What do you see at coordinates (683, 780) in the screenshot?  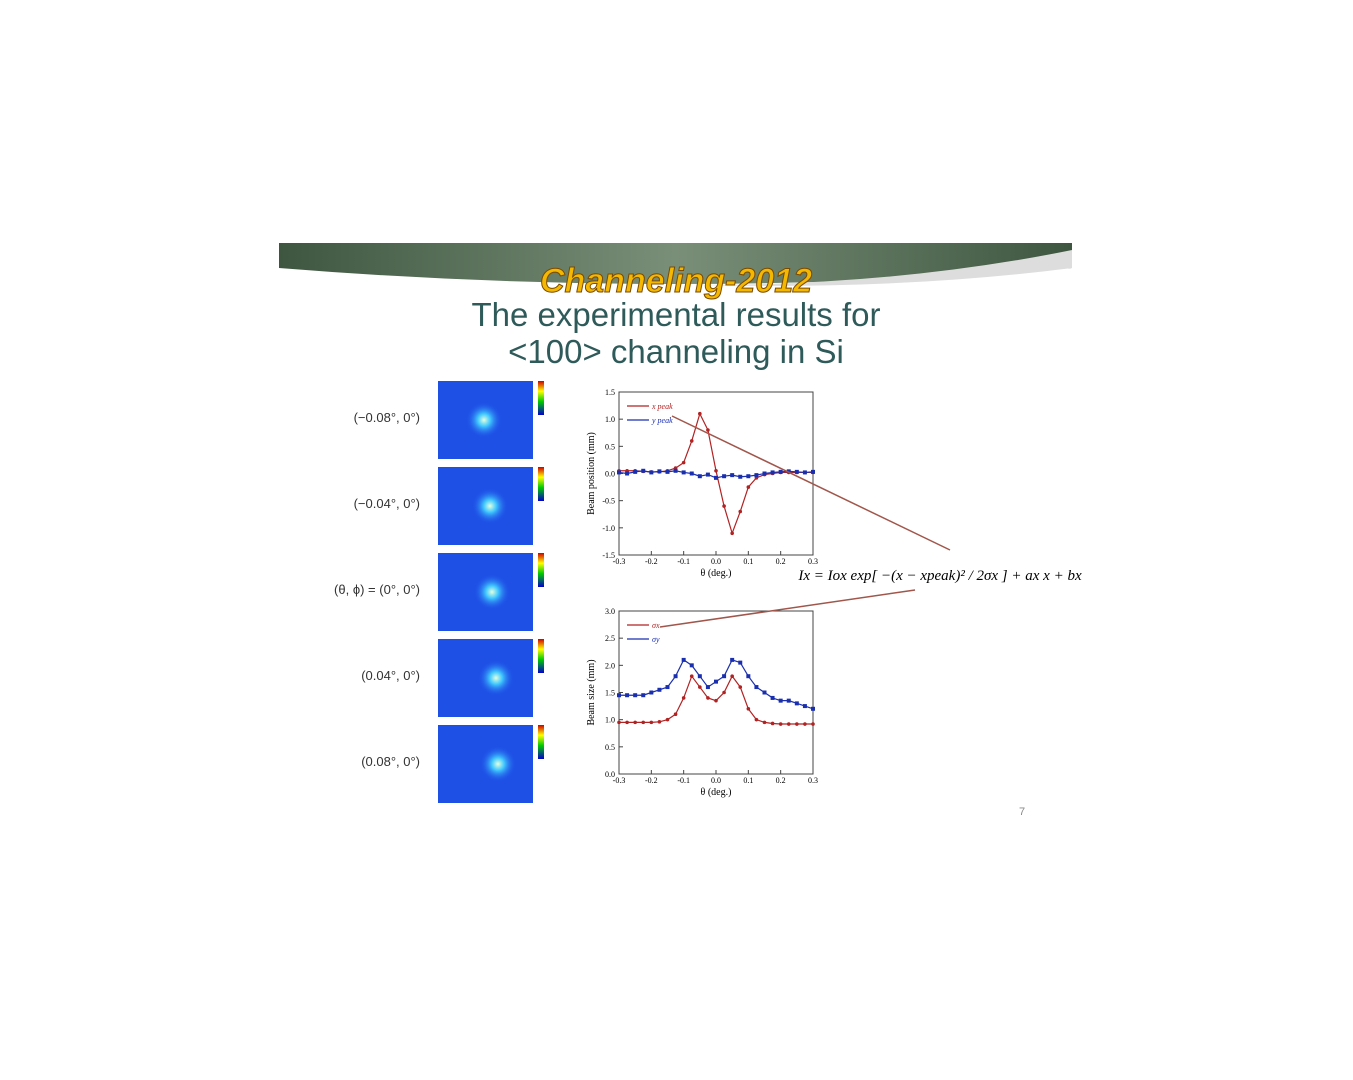 I see `x-tick-label: -0.1` at bounding box center [683, 780].